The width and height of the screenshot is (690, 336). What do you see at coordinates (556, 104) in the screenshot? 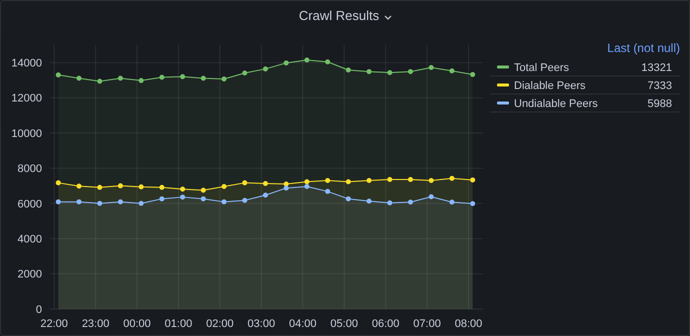
I see `legend-label: Undialable Peers` at bounding box center [556, 104].